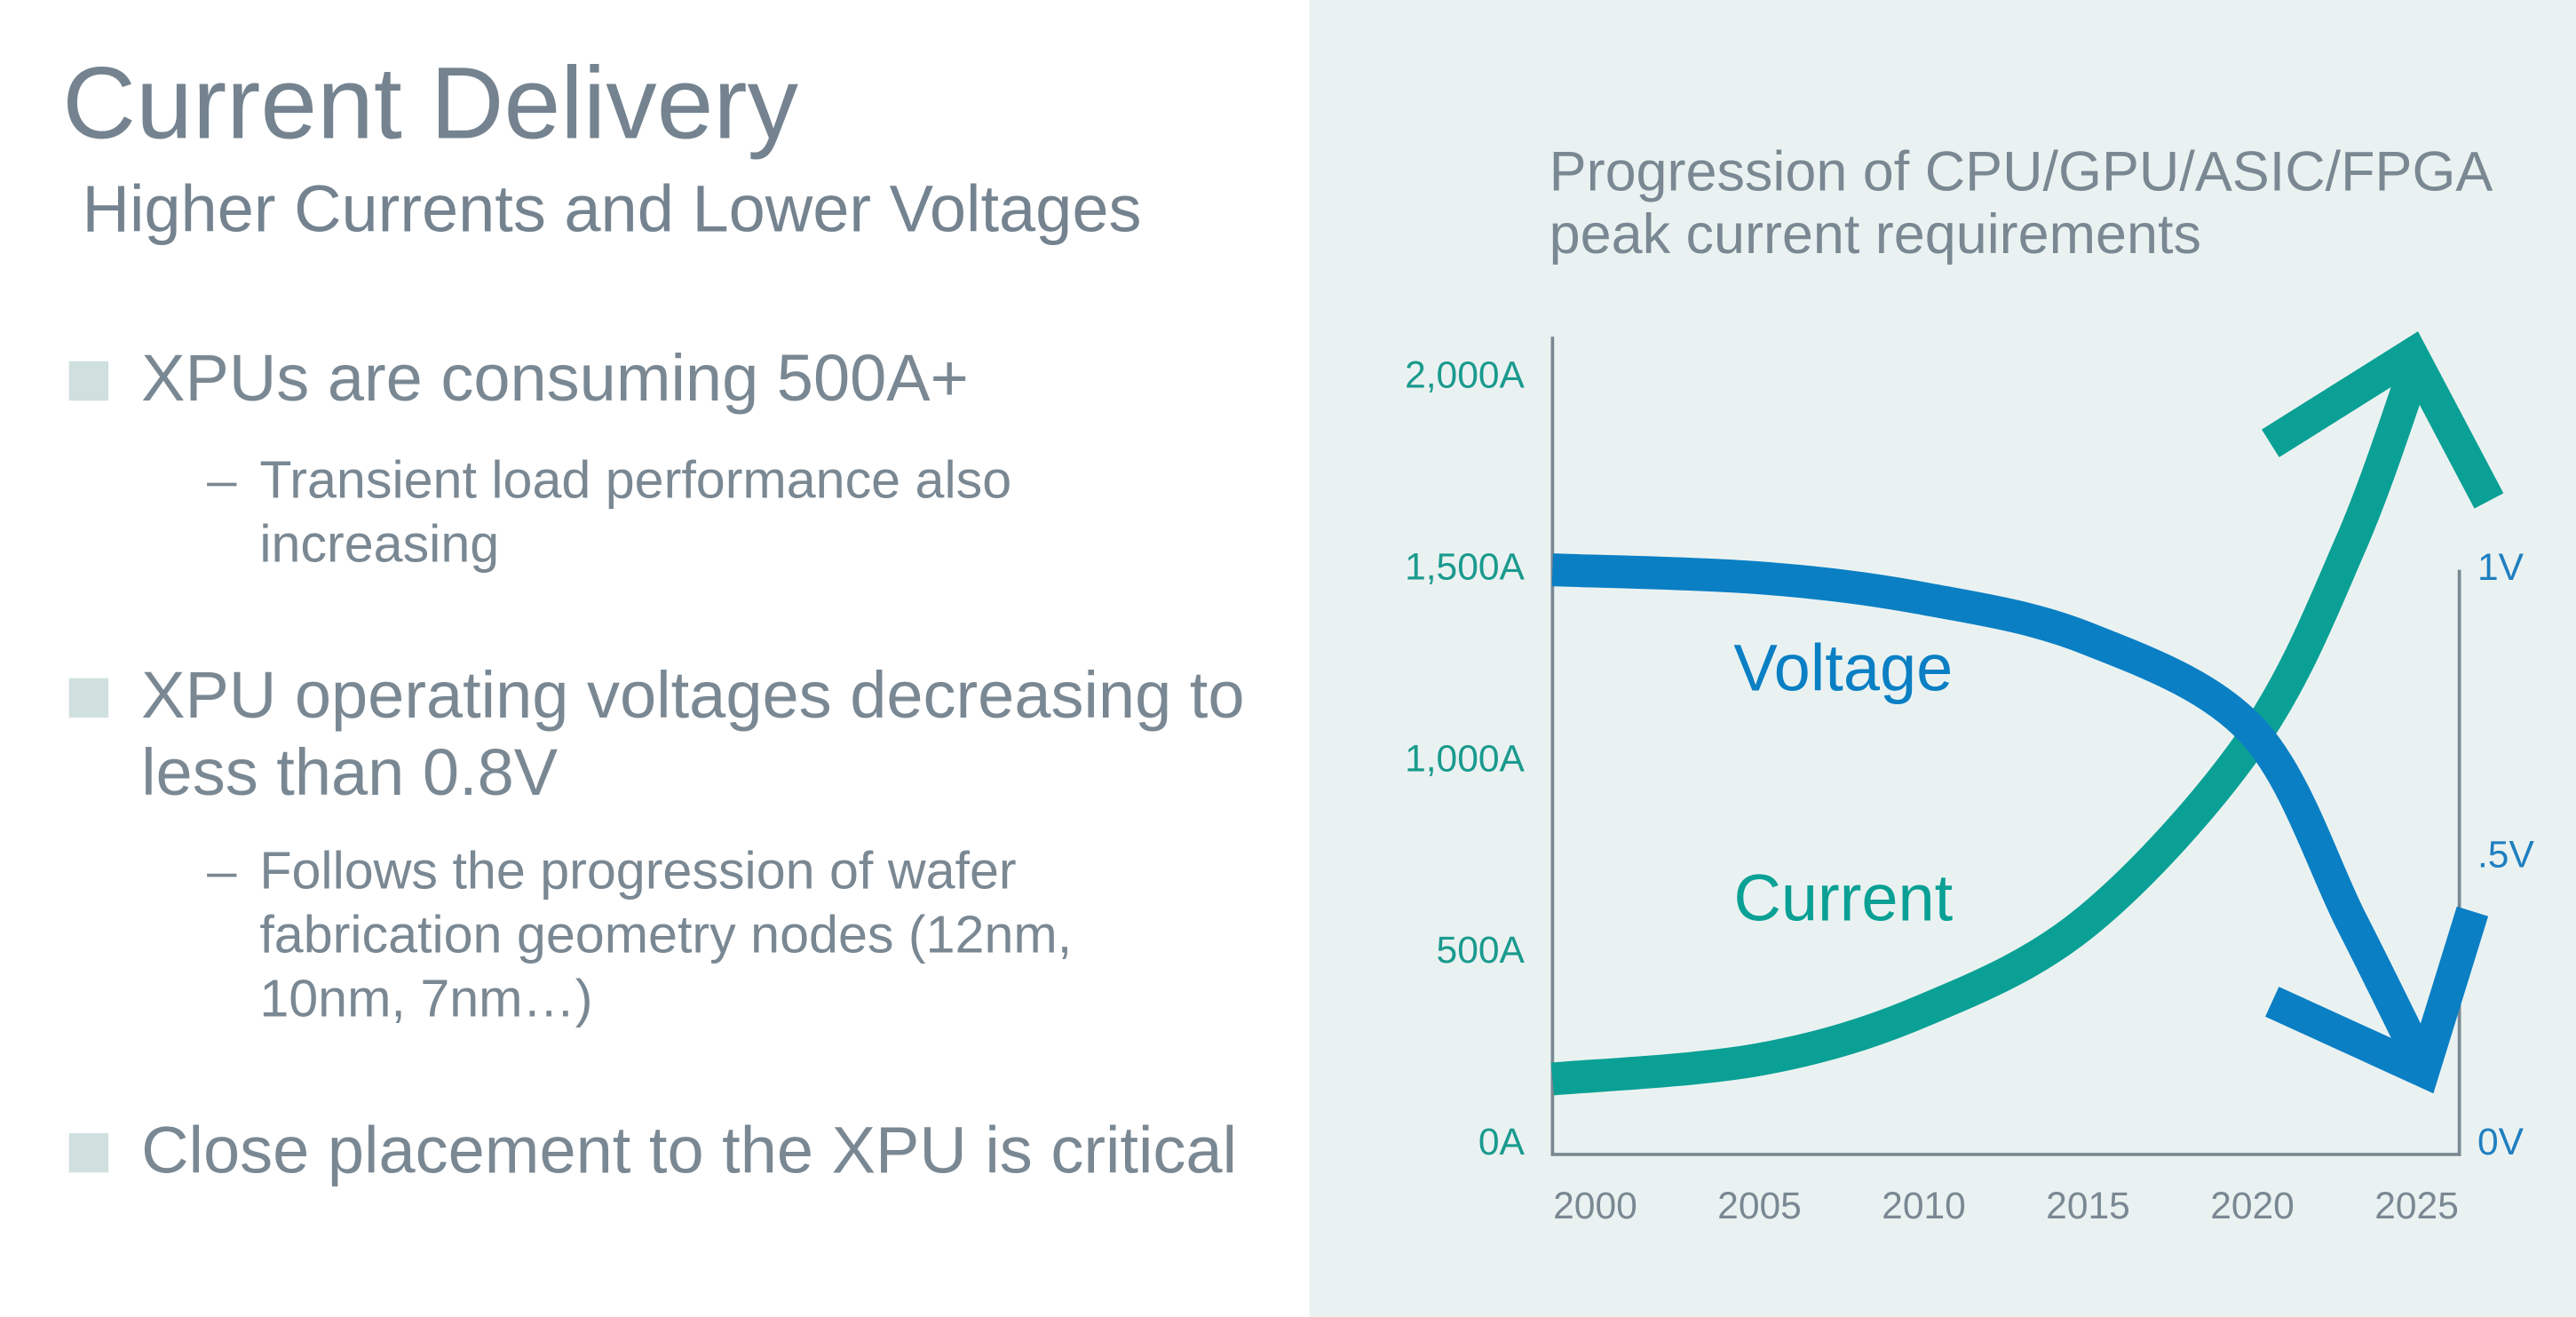  I want to click on x-tick-label: 2020, so click(2253, 1206).